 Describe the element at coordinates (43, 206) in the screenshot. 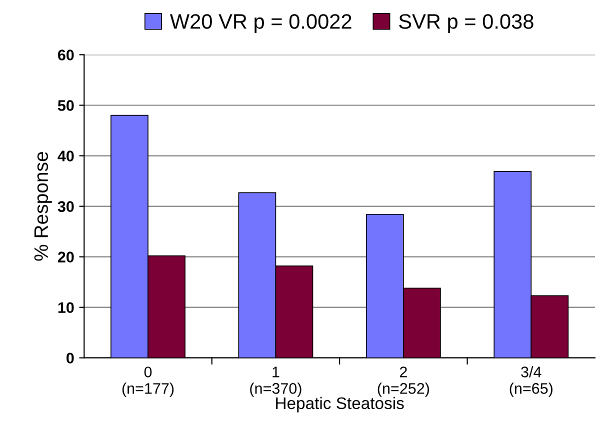

I see `y-axis-title: % Response` at that location.